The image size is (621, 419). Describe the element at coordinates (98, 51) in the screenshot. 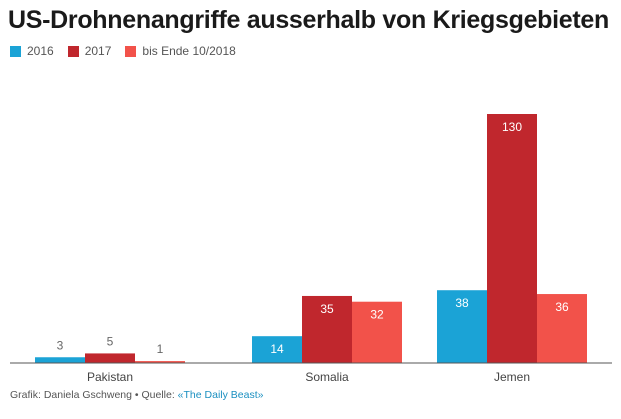

I see `legend-label-2017: 2017` at that location.